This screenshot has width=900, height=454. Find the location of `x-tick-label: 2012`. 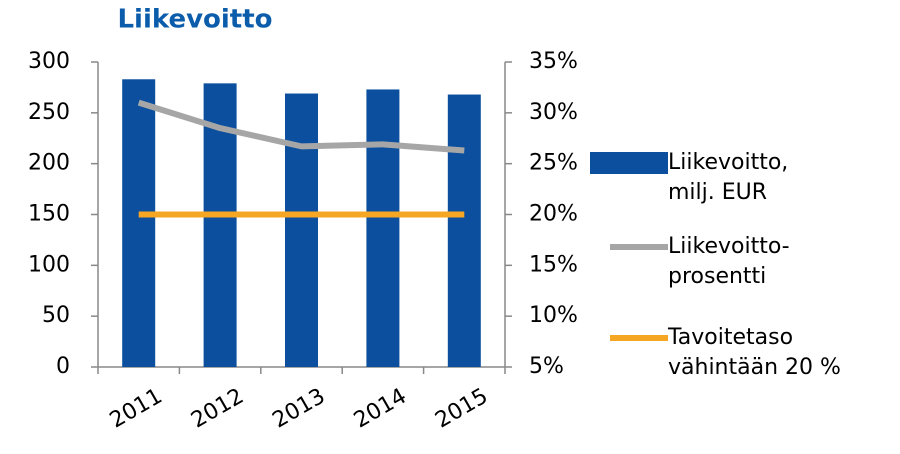

x-tick-label: 2012 is located at coordinates (217, 409).